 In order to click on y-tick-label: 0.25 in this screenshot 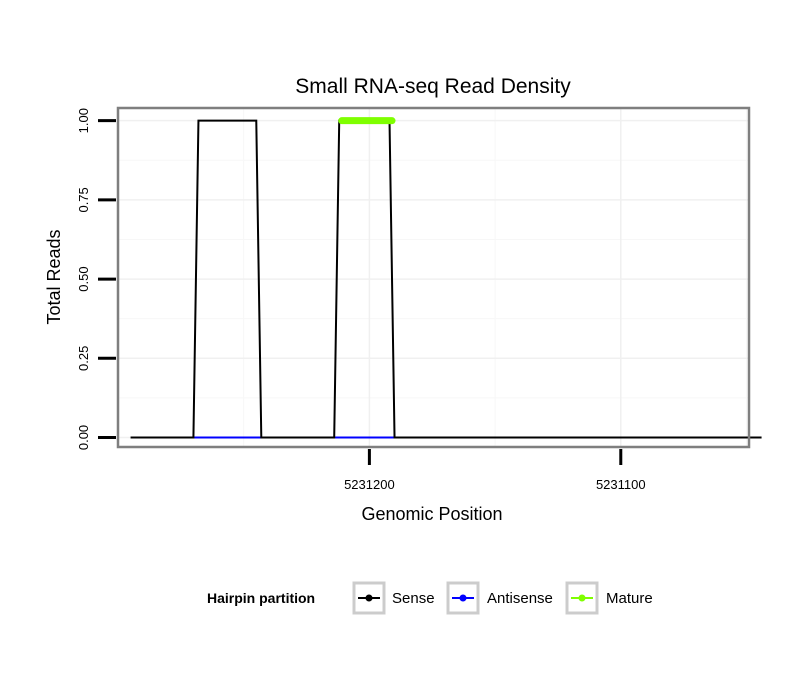, I will do `click(83, 358)`.